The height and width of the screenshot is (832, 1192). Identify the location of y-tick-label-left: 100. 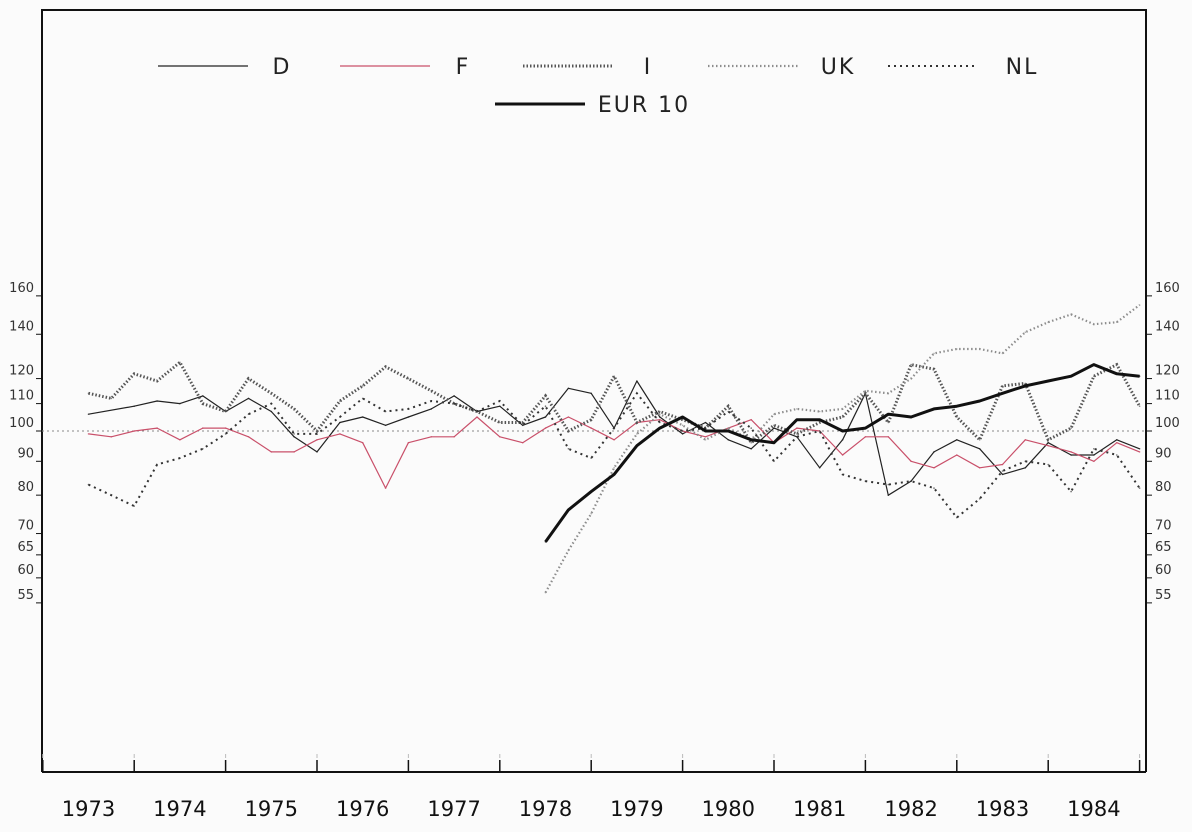
(21, 423).